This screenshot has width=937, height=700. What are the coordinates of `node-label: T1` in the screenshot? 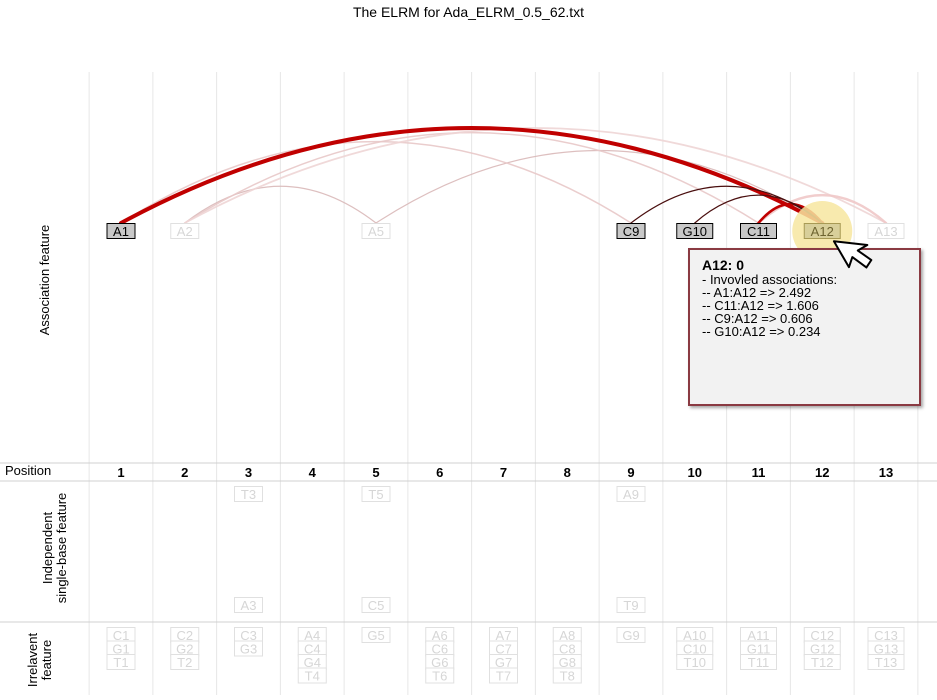 It's located at (120, 662).